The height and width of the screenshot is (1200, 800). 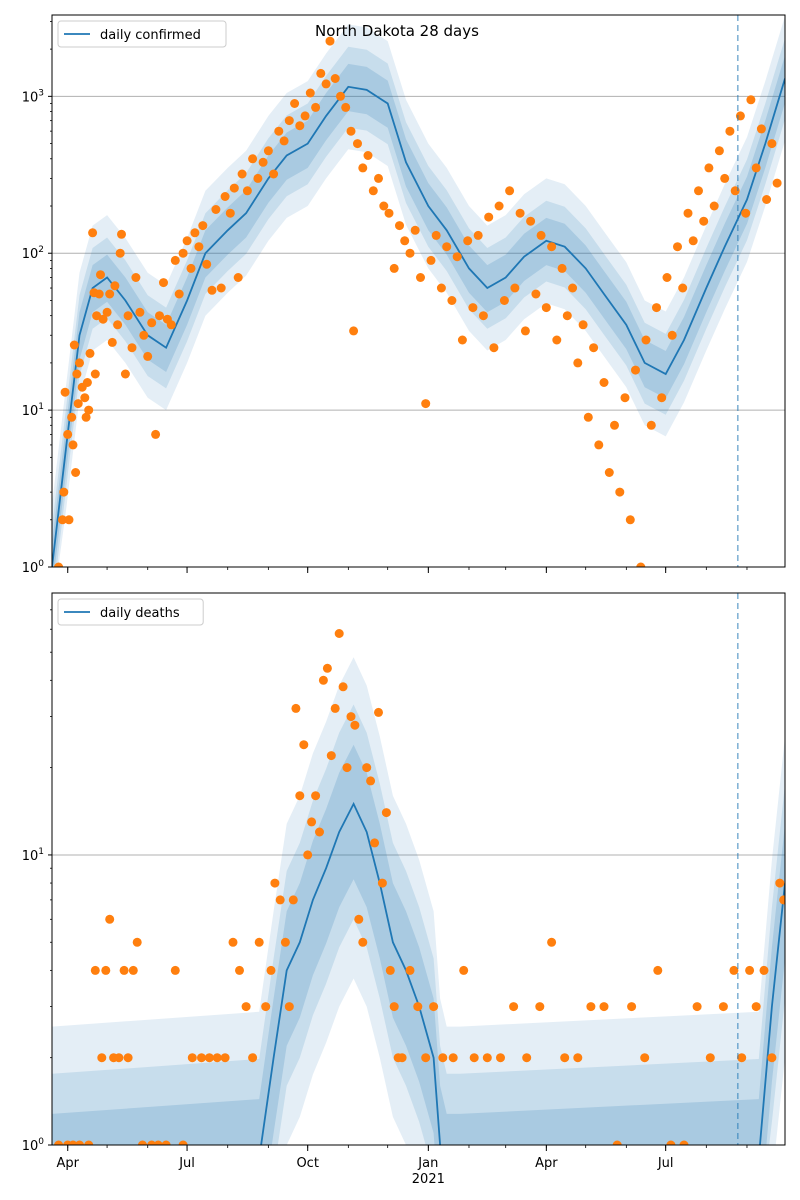 I want to click on x-tick-label: Jan, so click(x=427, y=1163).